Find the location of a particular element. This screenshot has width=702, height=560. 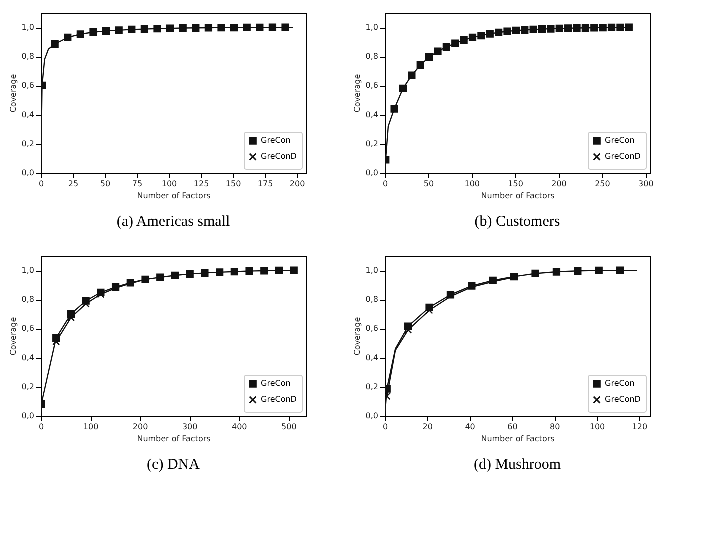

x-tick-label: 250 is located at coordinates (602, 184).